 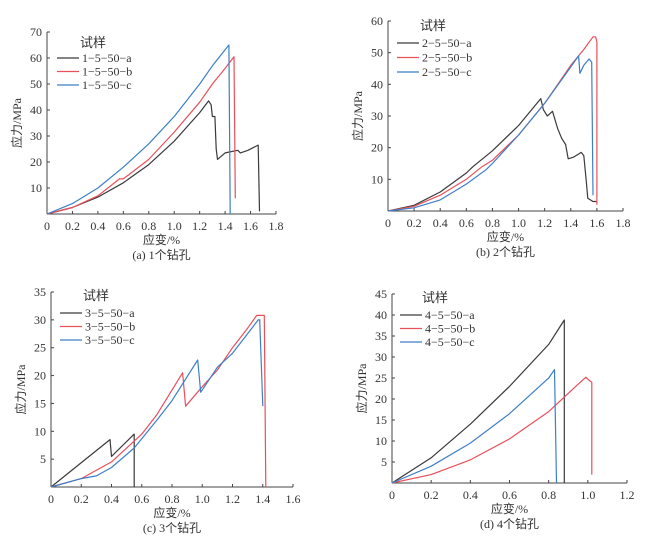 What do you see at coordinates (381, 294) in the screenshot?
I see `y-tick-label: 45` at bounding box center [381, 294].